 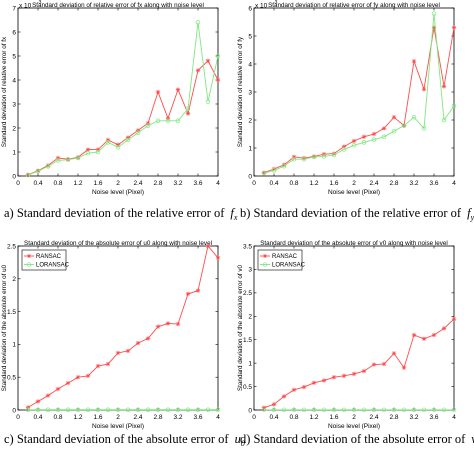 What do you see at coordinates (37, 417) in the screenshot?
I see `x-tick-label: 0.4` at bounding box center [37, 417].